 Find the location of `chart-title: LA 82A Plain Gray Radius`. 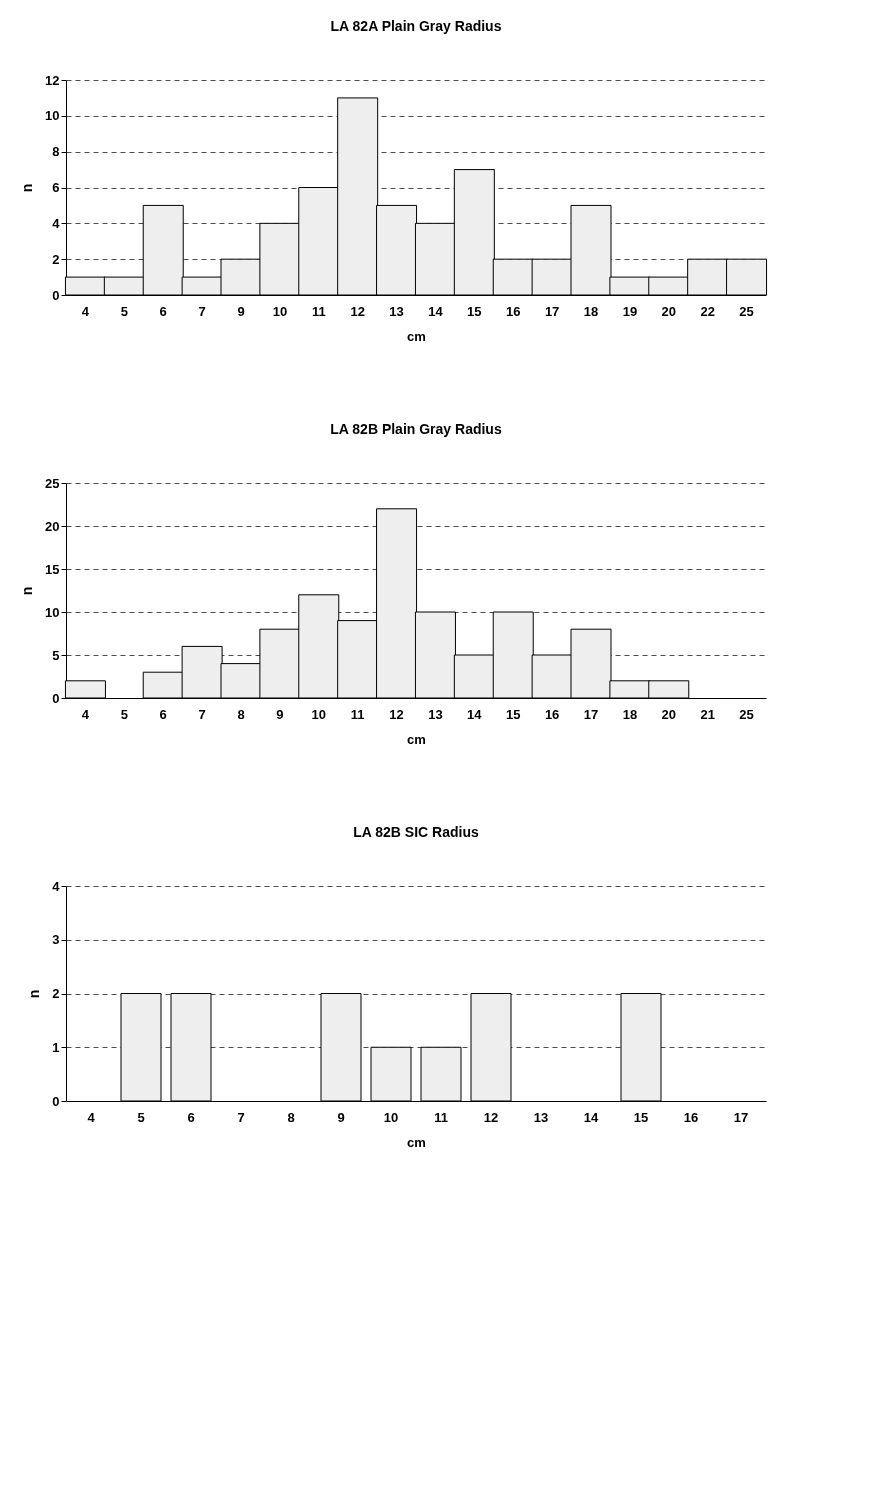

chart-title: LA 82A Plain Gray Radius is located at coordinates (416, 26).